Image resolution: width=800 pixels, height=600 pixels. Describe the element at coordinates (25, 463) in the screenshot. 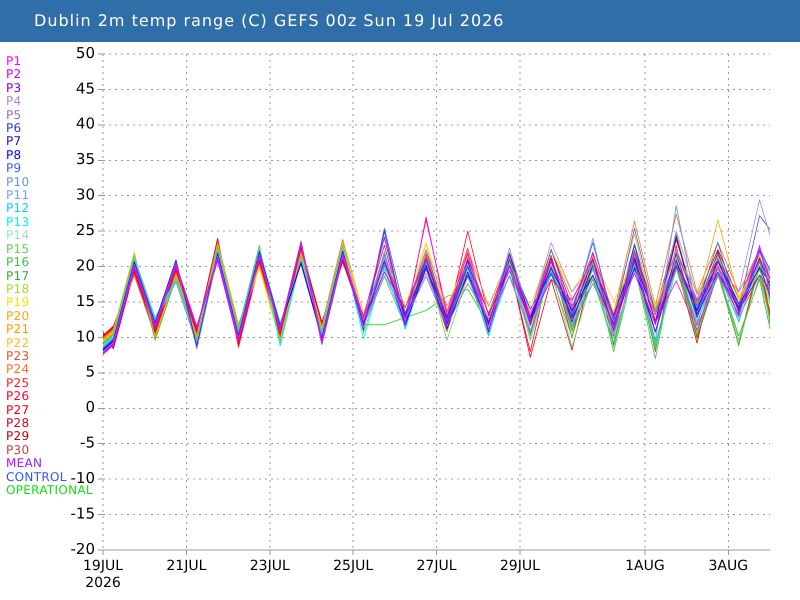

I see `text: MEAN` at that location.